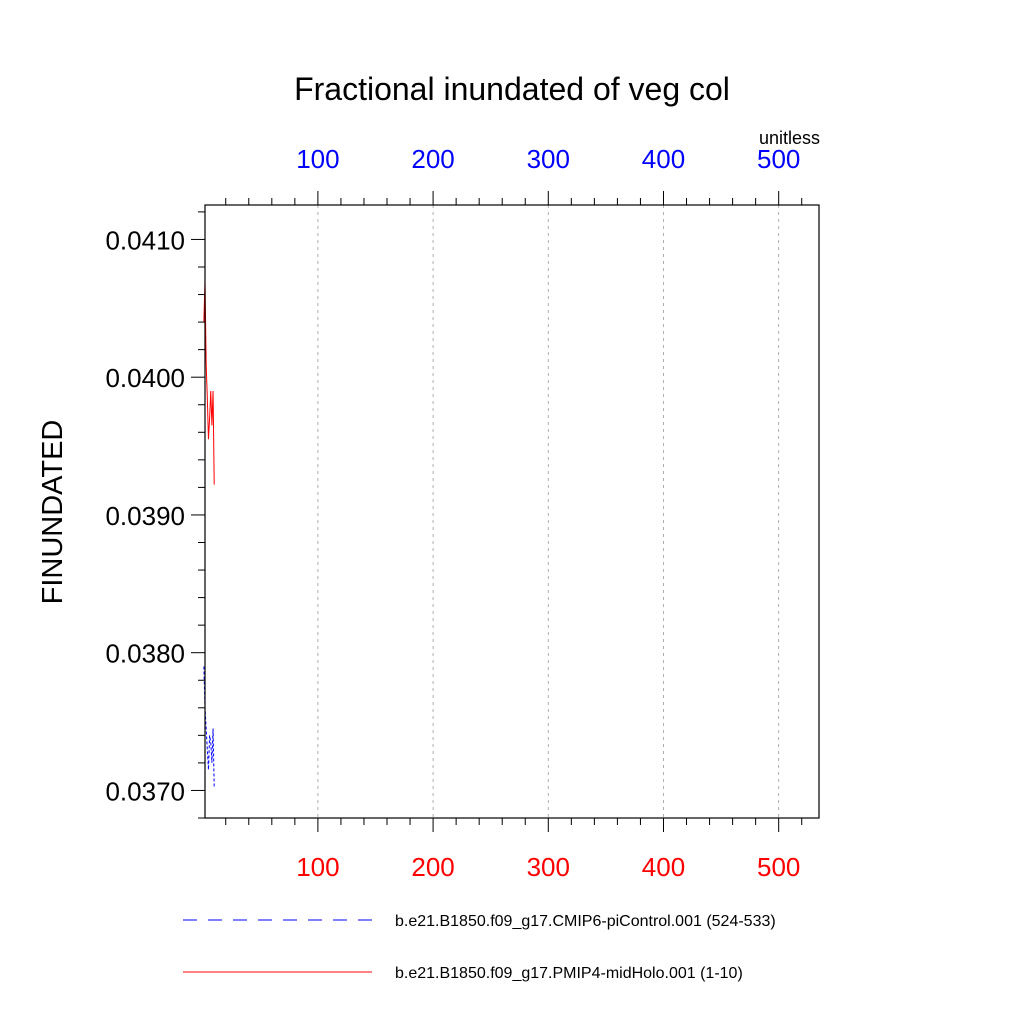  Describe the element at coordinates (317, 867) in the screenshot. I see `x-bottom-tick-label: 100` at that location.